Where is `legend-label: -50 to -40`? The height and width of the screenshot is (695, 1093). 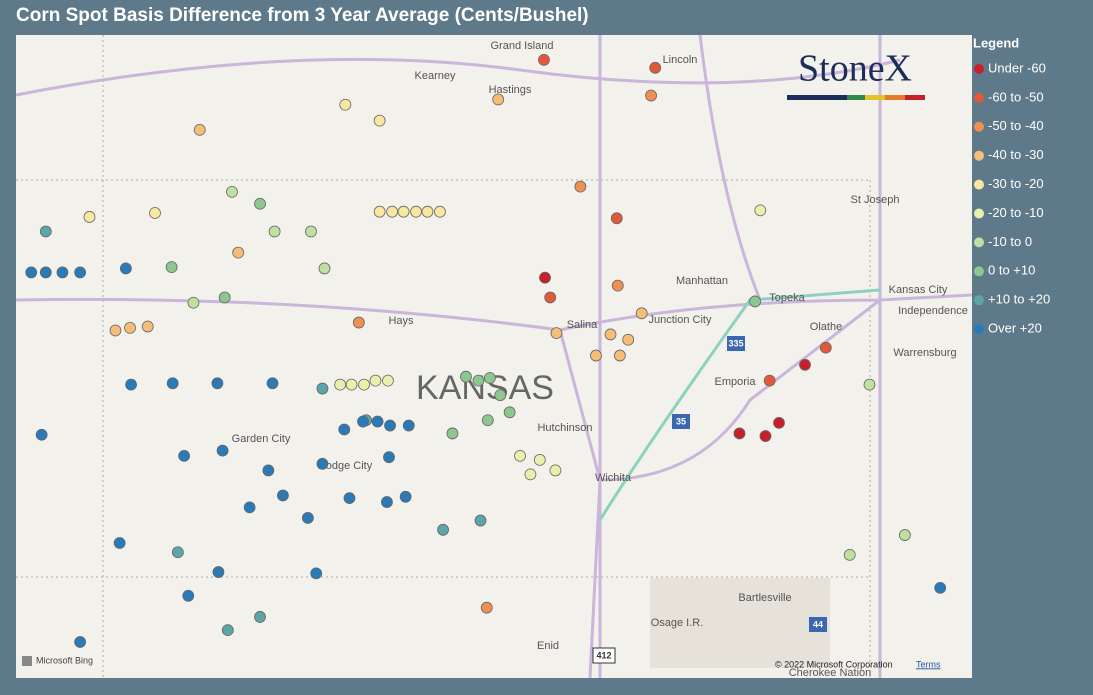
legend-label: -50 to -40 is located at coordinates (1016, 125).